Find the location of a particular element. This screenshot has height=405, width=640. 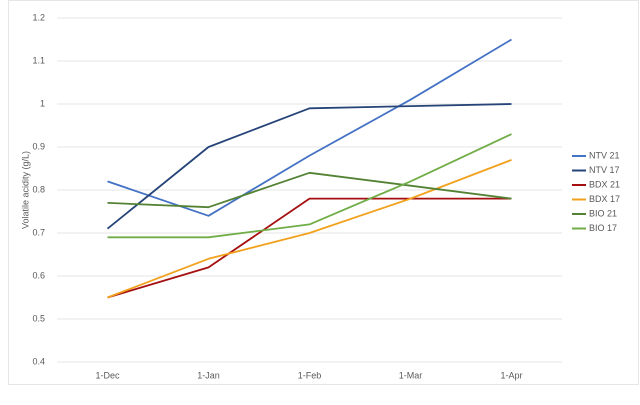

x-tick-label: 1-Mar is located at coordinates (411, 375).